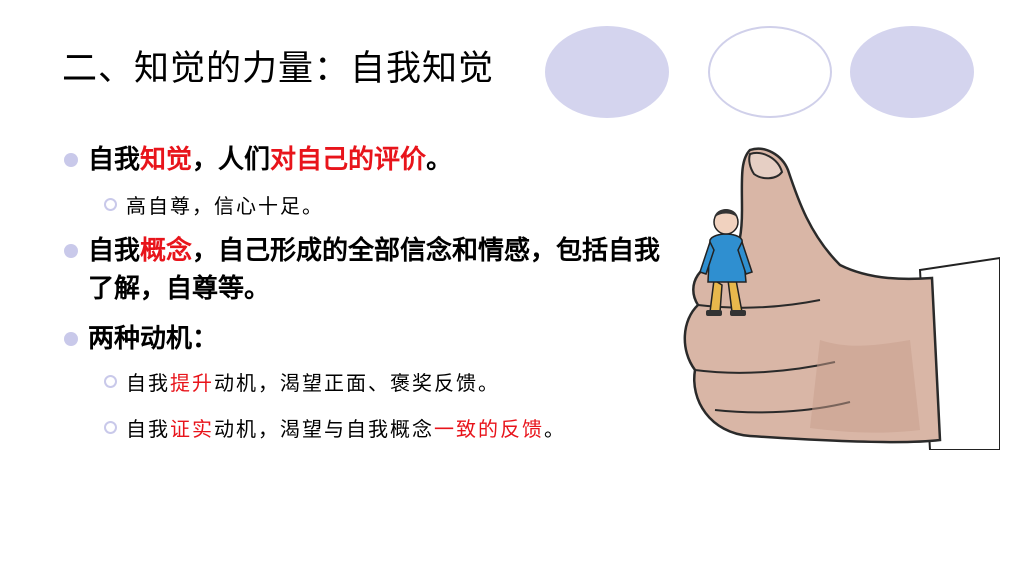 Image resolution: width=1024 pixels, height=576 pixels. I want to click on thumbnail, so click(766, 166).